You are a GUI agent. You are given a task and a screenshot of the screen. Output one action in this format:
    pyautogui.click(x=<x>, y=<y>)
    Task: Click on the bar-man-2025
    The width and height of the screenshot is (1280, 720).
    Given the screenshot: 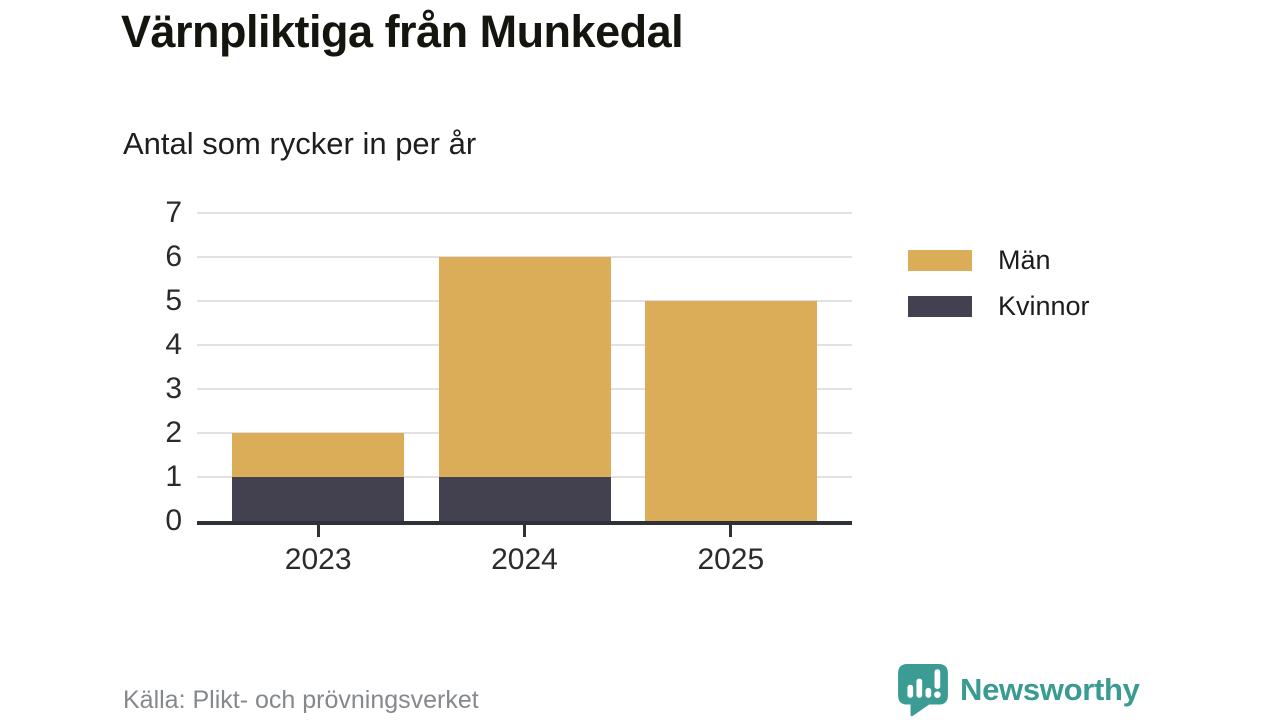 What is the action you would take?
    pyautogui.click(x=730, y=411)
    